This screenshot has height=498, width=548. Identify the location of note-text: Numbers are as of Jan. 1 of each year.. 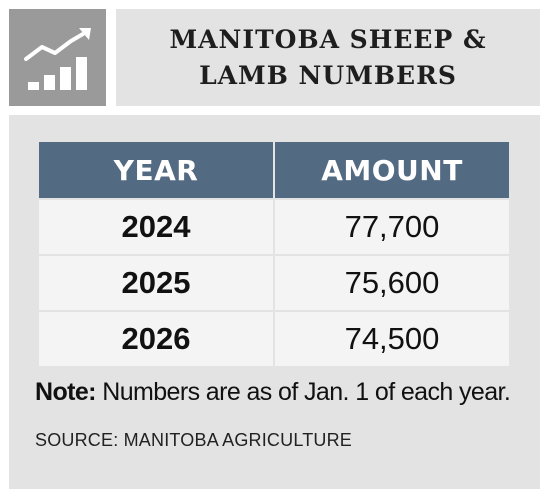
(306, 392).